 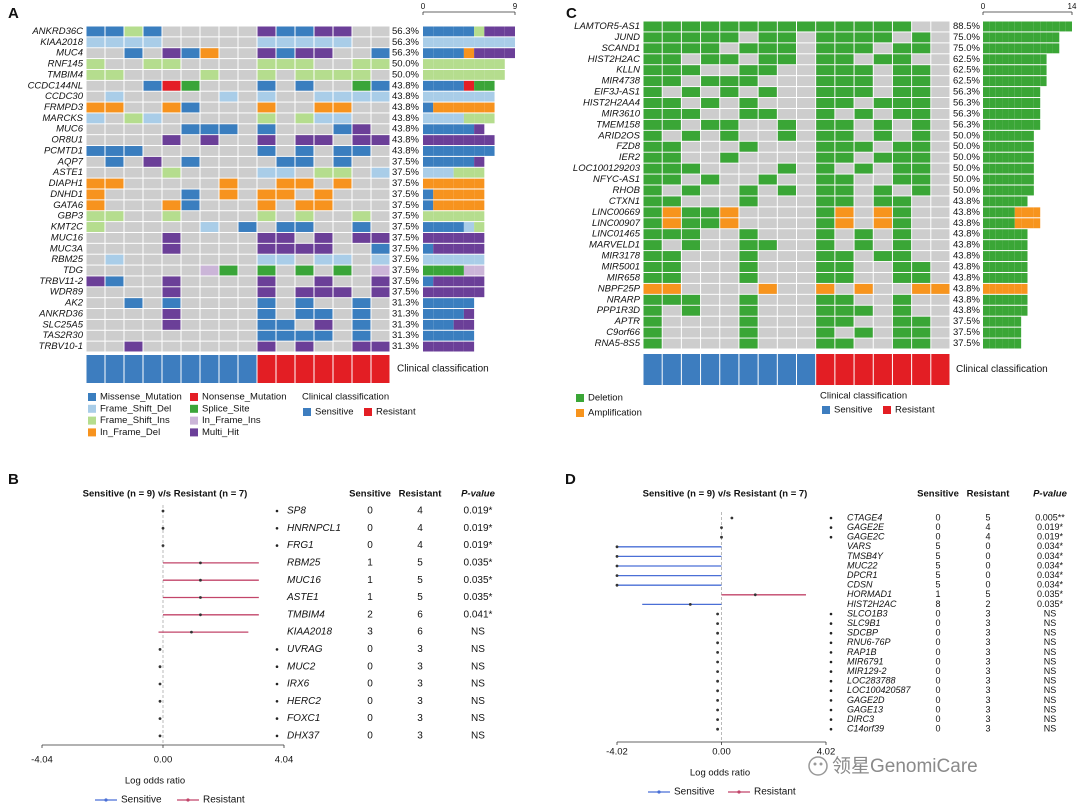 I want to click on gene-label: TRBV11-2, so click(x=61, y=281).